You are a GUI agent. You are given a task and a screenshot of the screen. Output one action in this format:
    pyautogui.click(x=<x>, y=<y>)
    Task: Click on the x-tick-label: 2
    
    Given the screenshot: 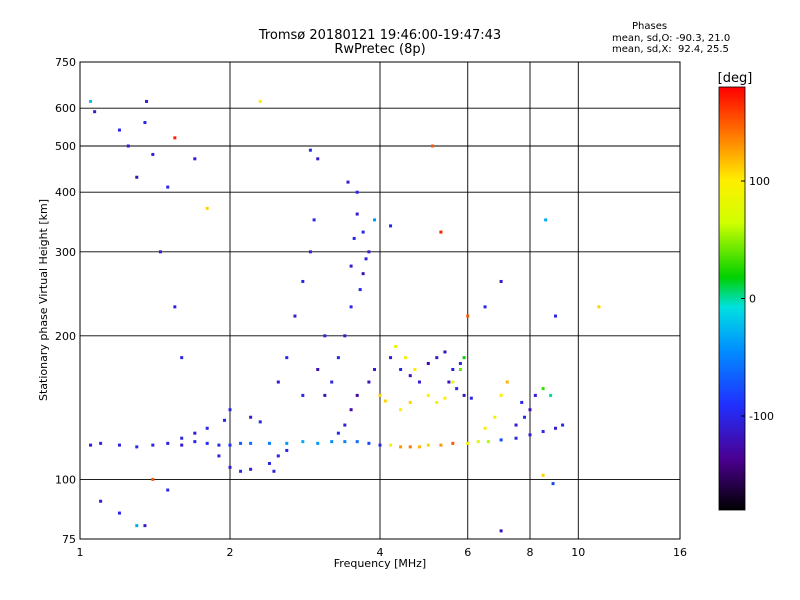 What is the action you would take?
    pyautogui.click(x=230, y=552)
    